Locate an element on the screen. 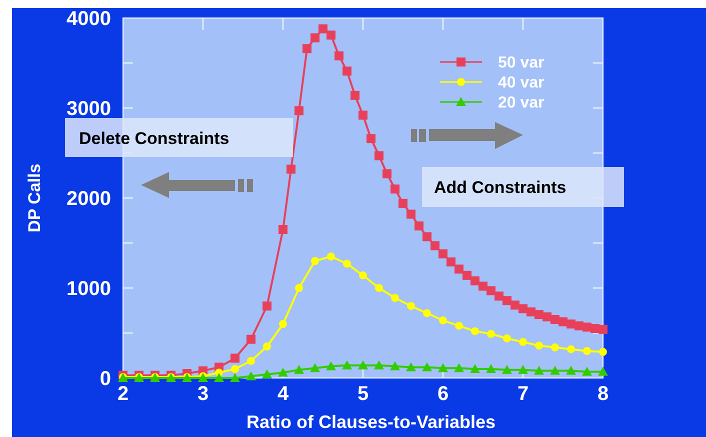  x-tick-label: 4 is located at coordinates (283, 394).